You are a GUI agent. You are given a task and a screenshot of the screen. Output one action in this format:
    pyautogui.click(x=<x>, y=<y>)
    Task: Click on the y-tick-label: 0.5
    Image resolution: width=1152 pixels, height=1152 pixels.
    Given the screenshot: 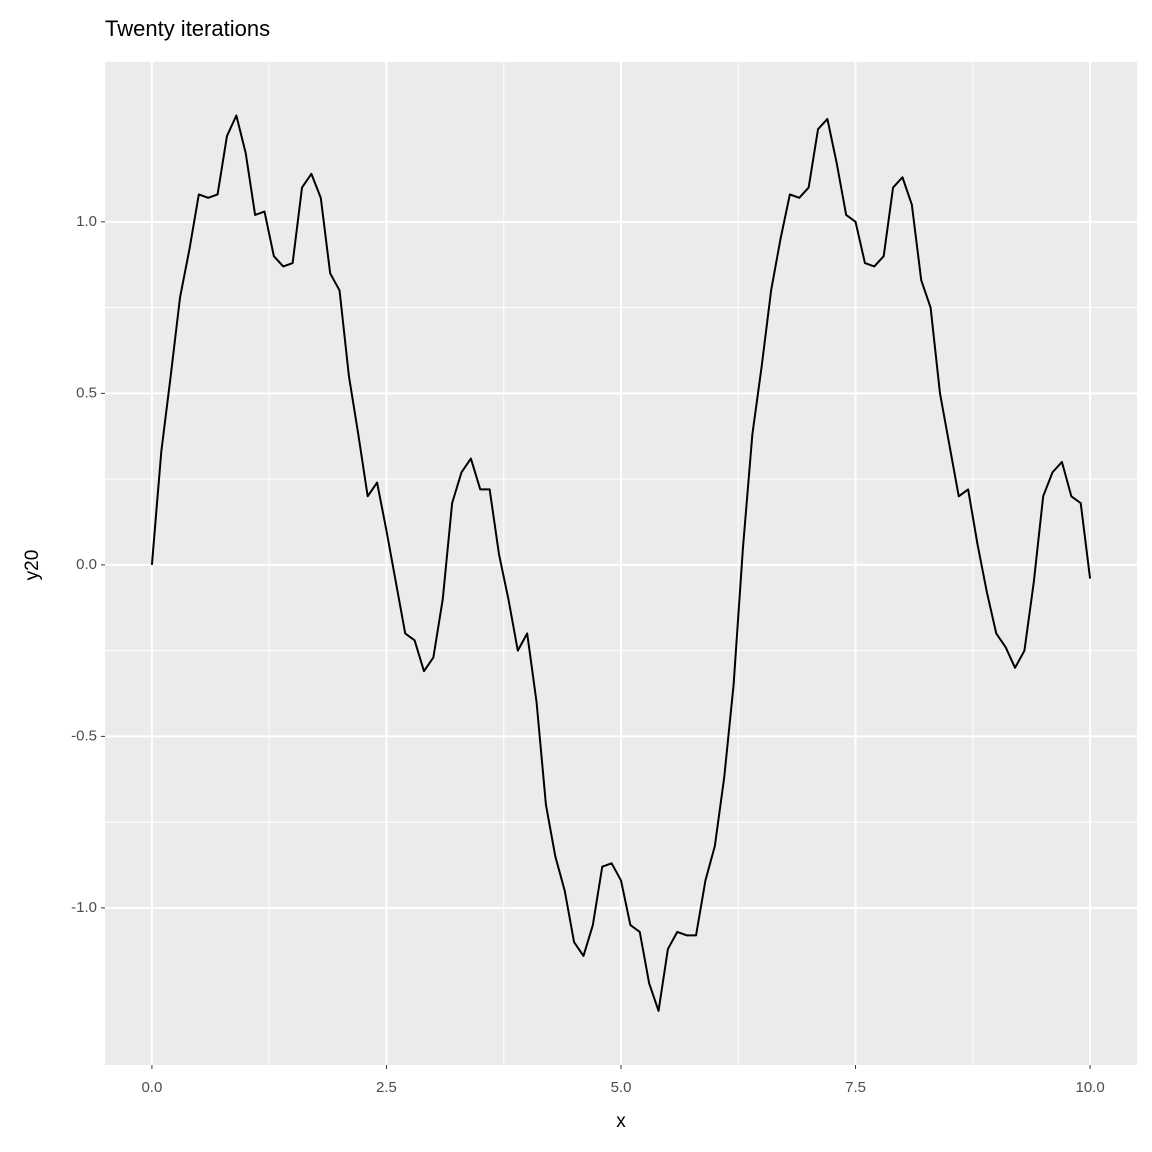 What is the action you would take?
    pyautogui.click(x=86, y=392)
    